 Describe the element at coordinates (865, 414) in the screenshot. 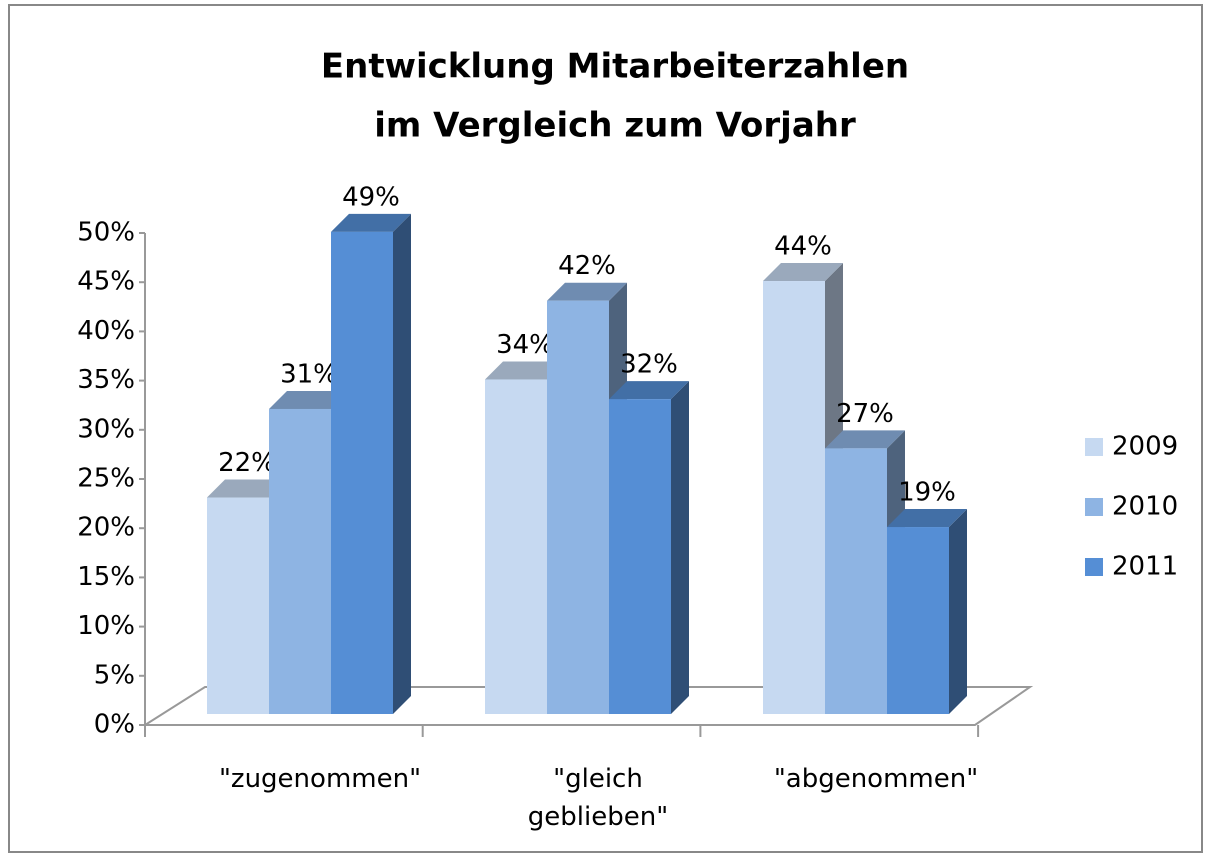

I see `value-label: 27%` at that location.